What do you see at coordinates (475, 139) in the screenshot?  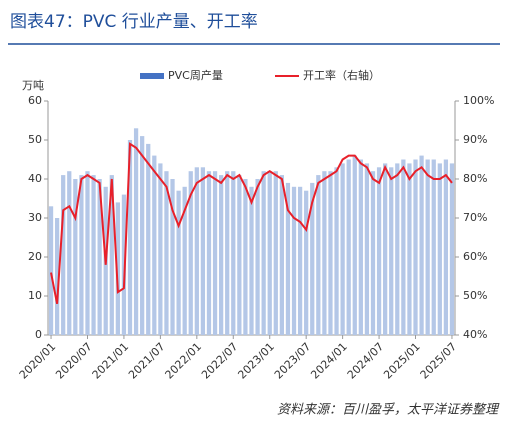 I see `y2-tick-label: 90%` at bounding box center [475, 139].